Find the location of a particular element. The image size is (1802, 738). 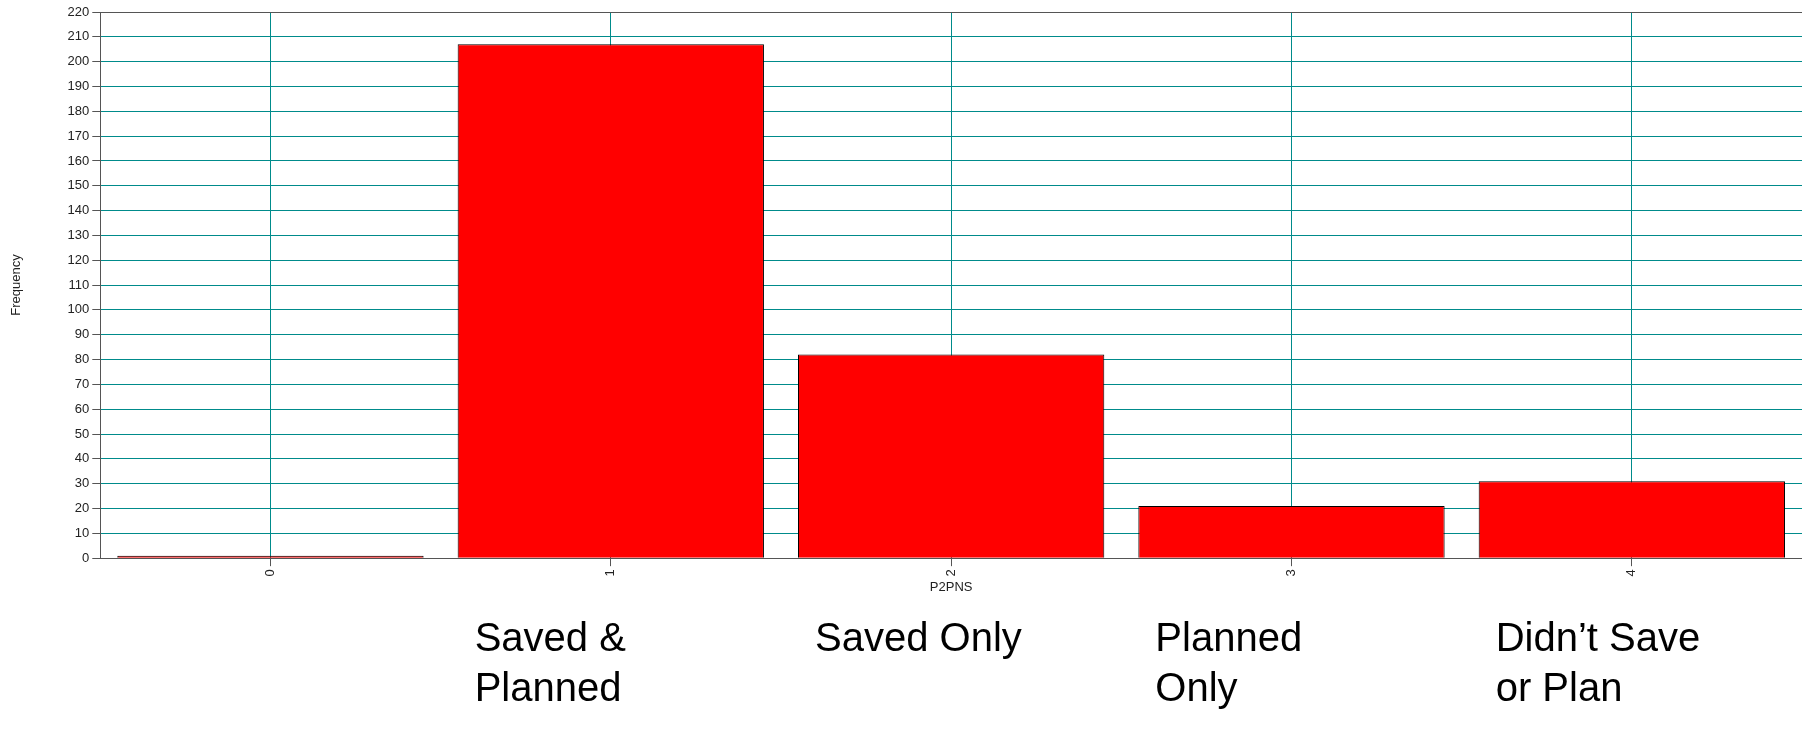

y-tick-label: 80 is located at coordinates (82, 359).